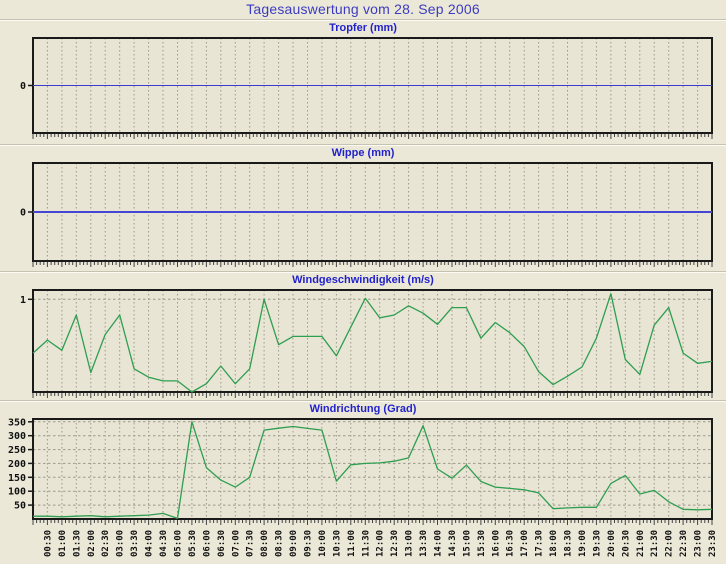 The image size is (726, 564). I want to click on svg-text: 13:30, so click(424, 543).